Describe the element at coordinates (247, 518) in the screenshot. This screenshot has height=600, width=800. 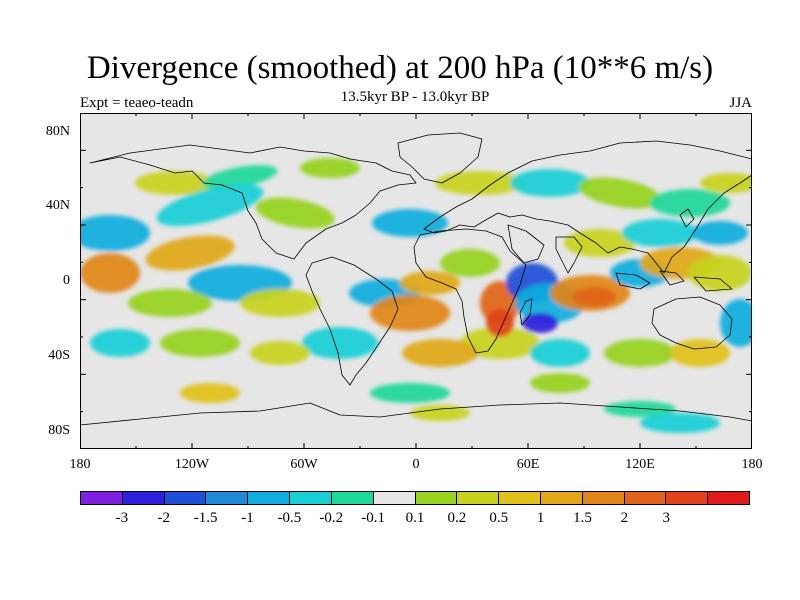
I see `colorbar-label: -1` at that location.